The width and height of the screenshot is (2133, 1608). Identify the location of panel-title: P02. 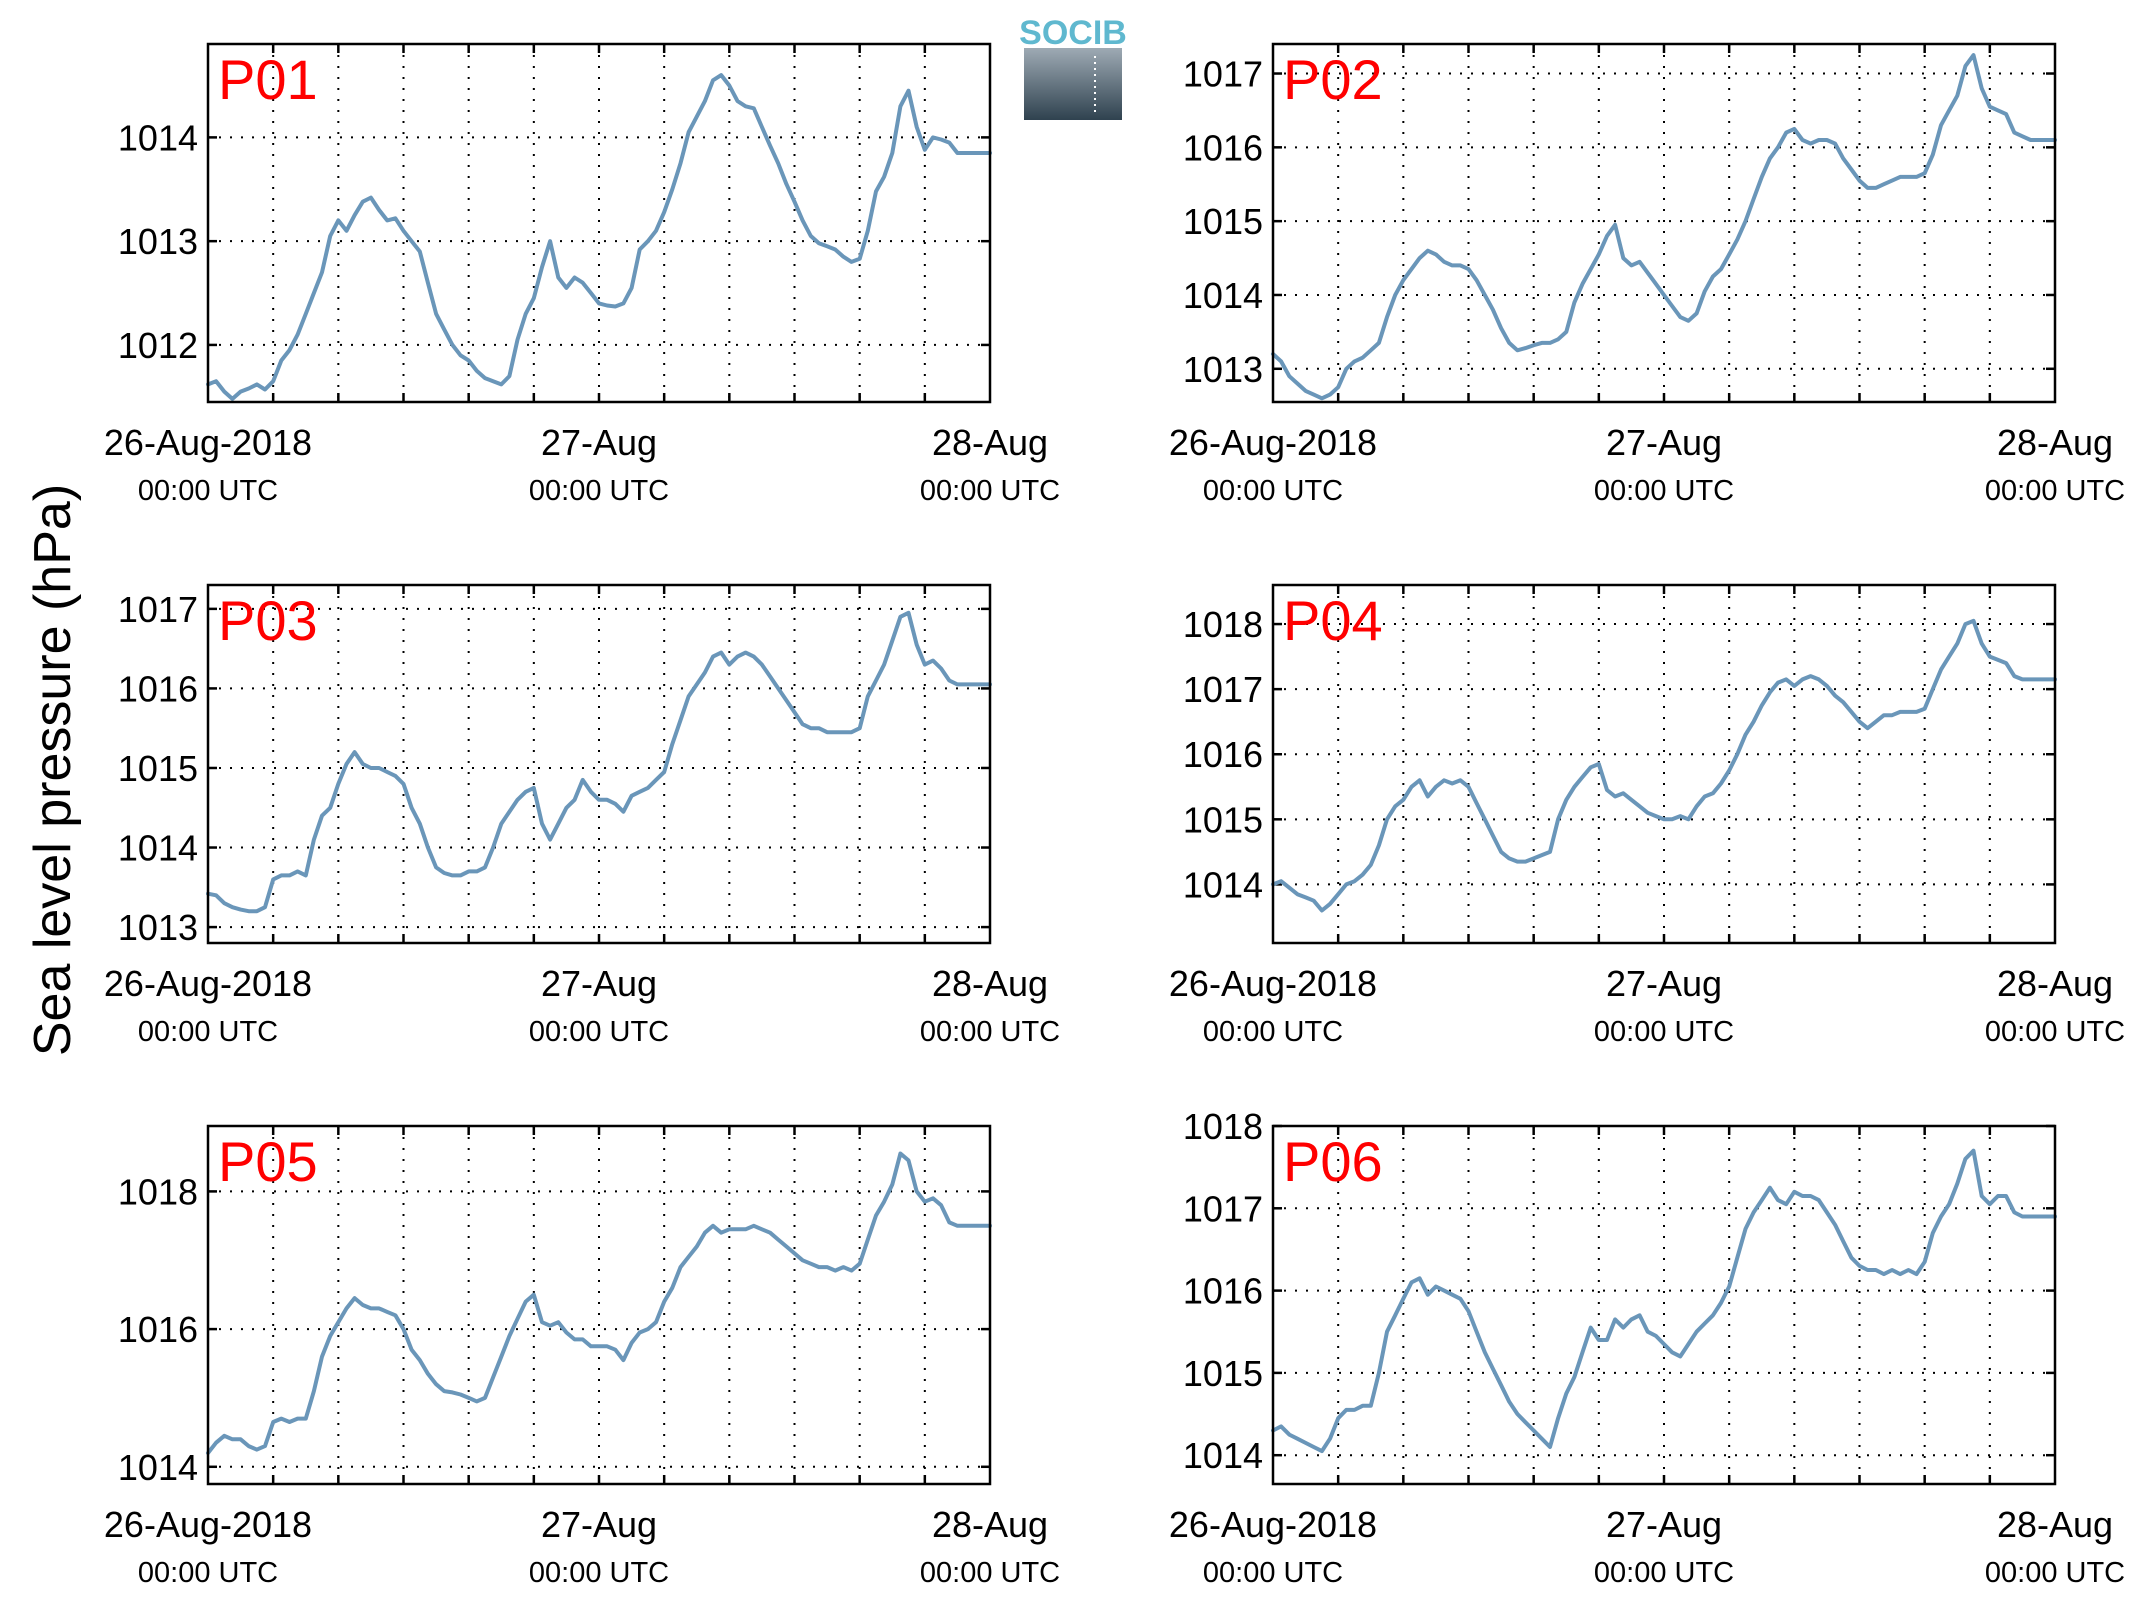
(1333, 79).